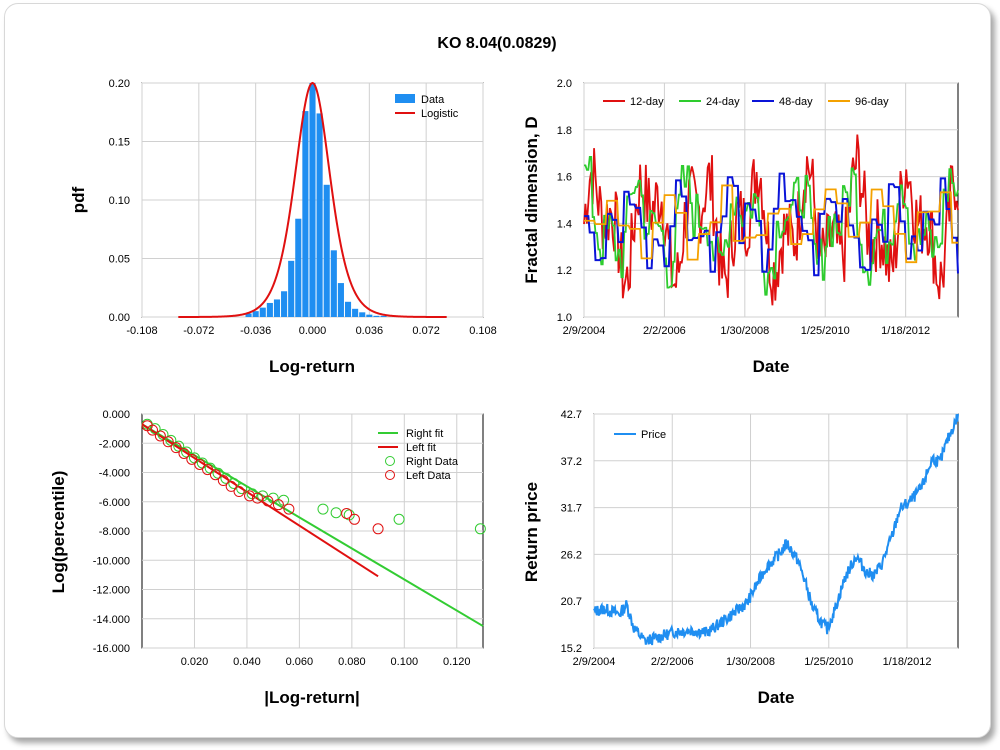 This screenshot has width=1000, height=750. What do you see at coordinates (111, 561) in the screenshot?
I see `tail-y-tick: -10.000` at bounding box center [111, 561].